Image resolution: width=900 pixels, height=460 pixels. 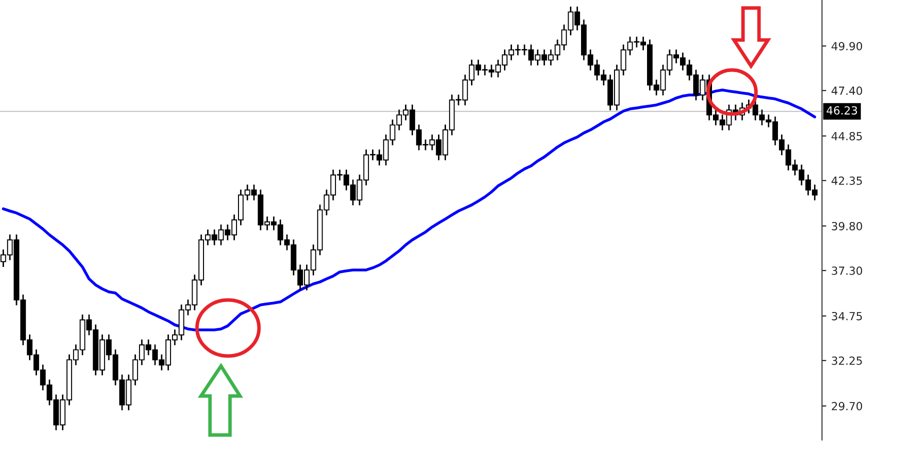 I want to click on y-tick-label: 44.85, so click(x=847, y=136).